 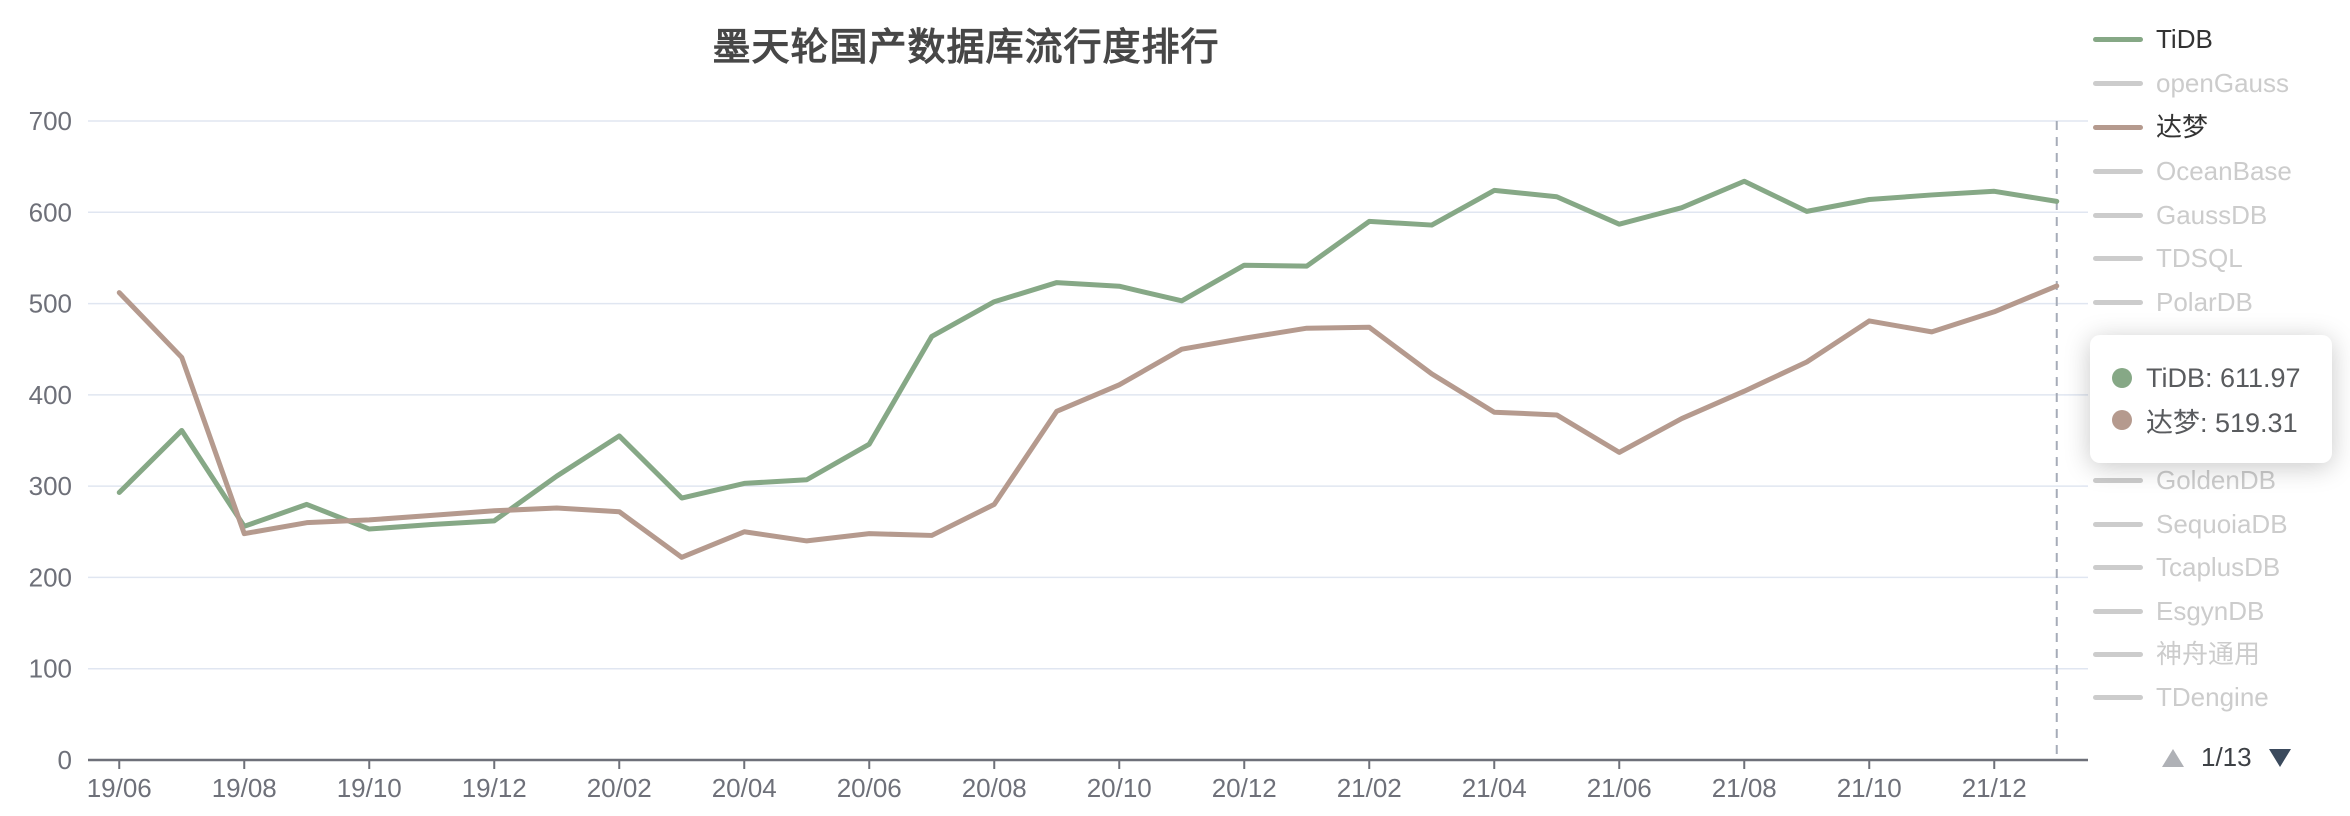 I want to click on legend-label: TDSQL, so click(x=2199, y=258).